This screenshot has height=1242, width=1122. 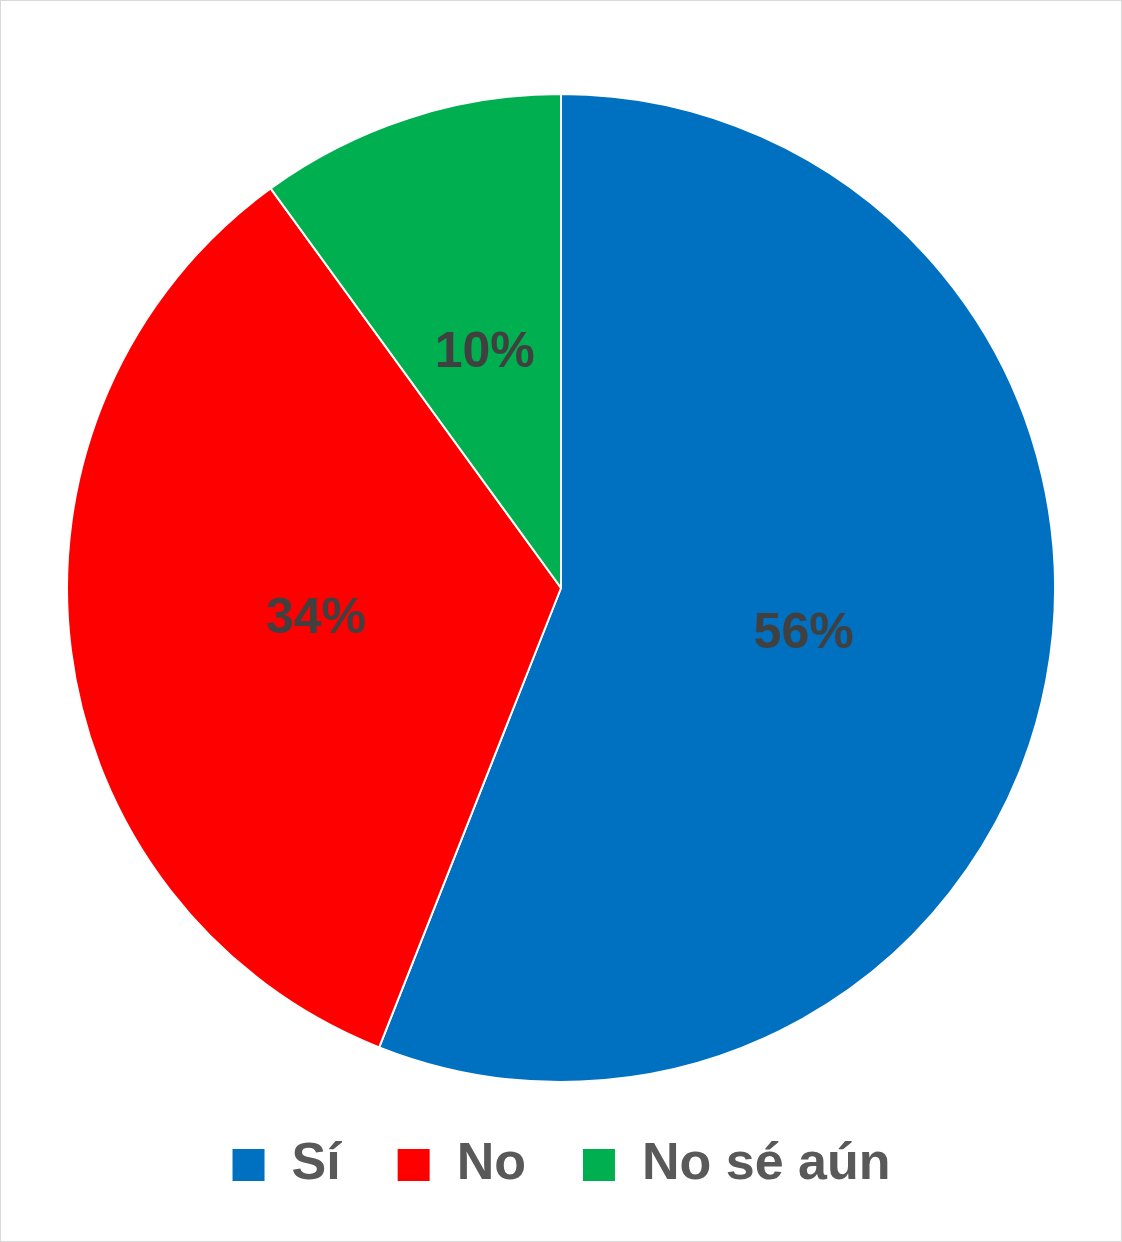 I want to click on legend-label: No, so click(x=491, y=1161).